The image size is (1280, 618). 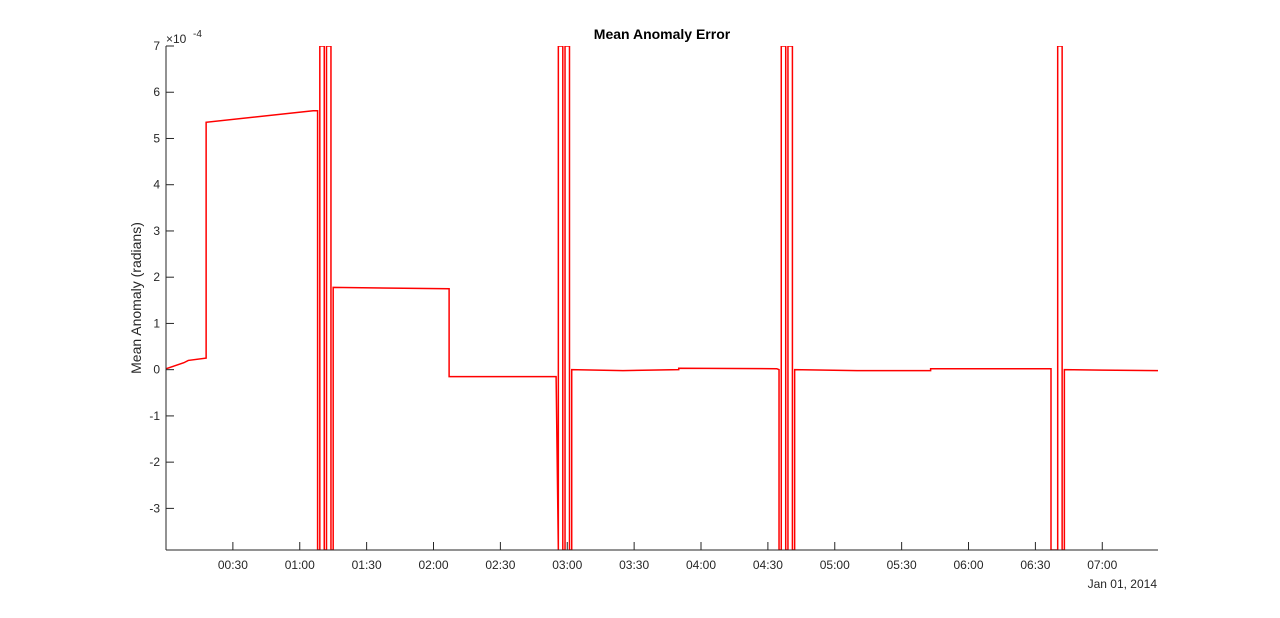 I want to click on x-tick-label: 03:30, so click(x=634, y=565).